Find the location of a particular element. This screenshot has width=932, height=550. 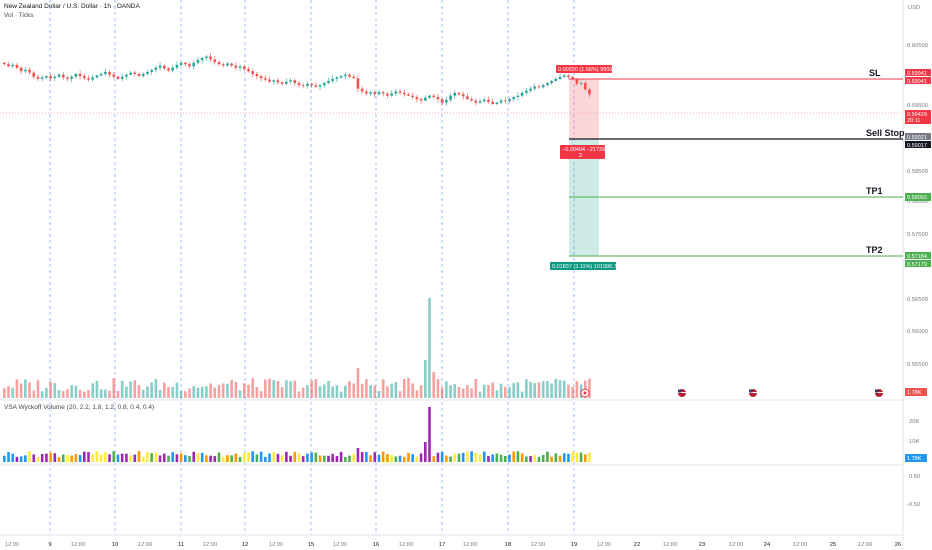

entry-badge-line1: −0.00404 −21739 is located at coordinates (583, 150).